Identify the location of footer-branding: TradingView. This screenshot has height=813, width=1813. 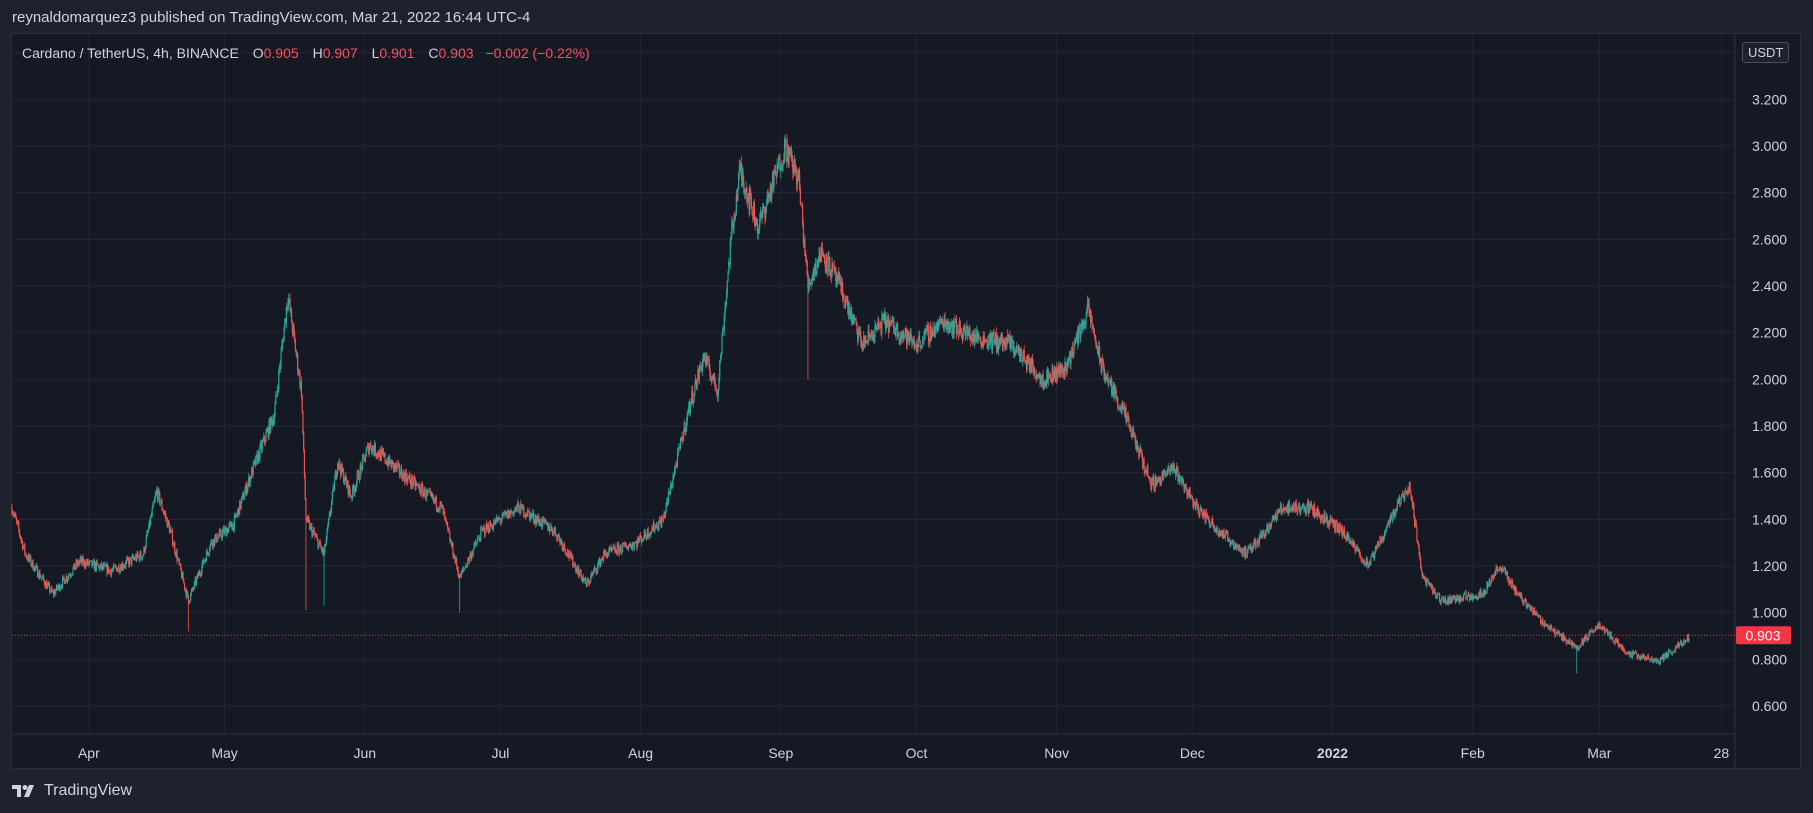
(72, 791).